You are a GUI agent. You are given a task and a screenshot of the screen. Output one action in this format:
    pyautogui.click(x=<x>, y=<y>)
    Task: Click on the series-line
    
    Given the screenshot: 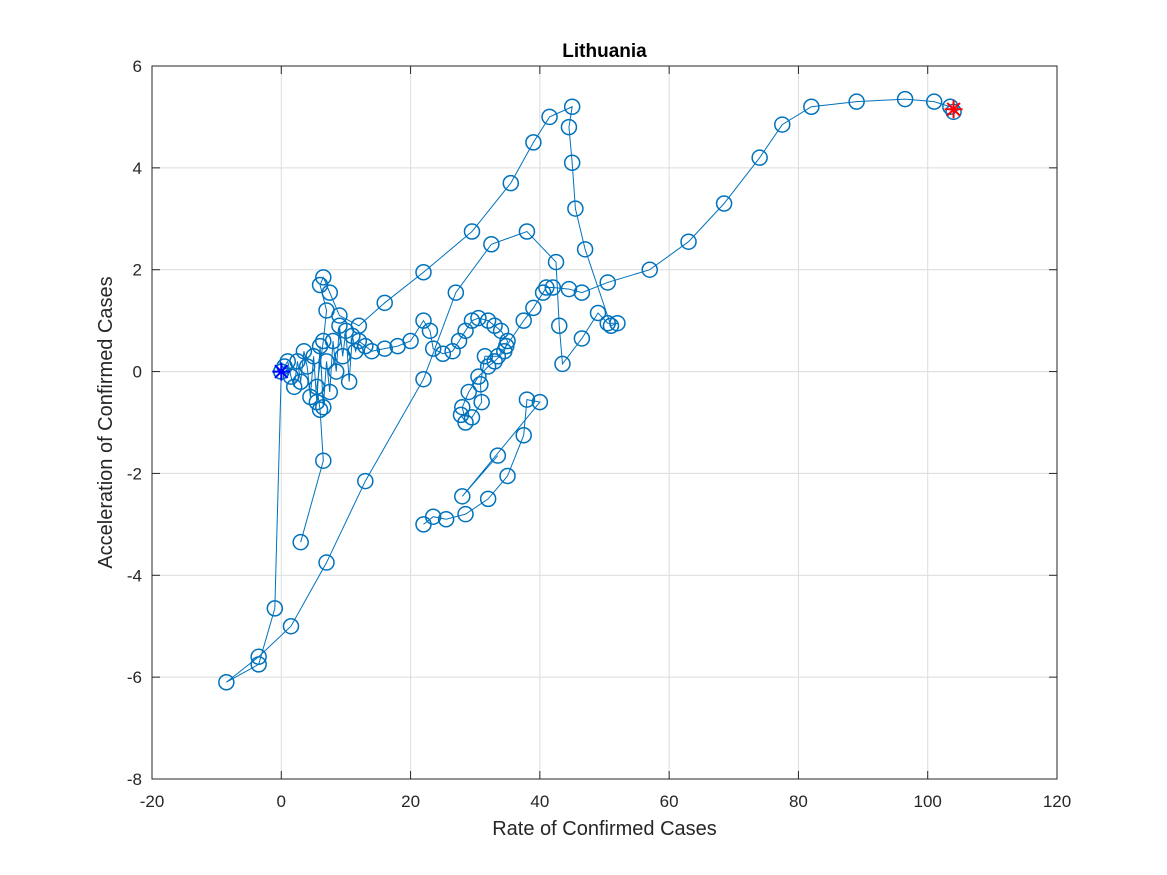 What is the action you would take?
    pyautogui.click(x=482, y=461)
    